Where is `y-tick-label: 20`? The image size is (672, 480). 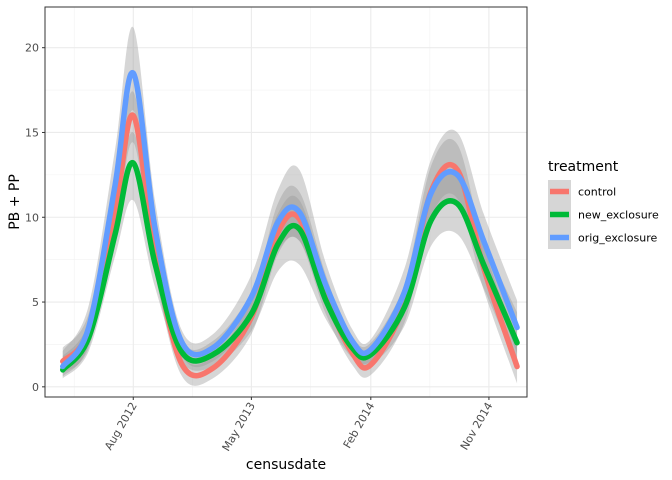 y-tick-label: 20 is located at coordinates (32, 48).